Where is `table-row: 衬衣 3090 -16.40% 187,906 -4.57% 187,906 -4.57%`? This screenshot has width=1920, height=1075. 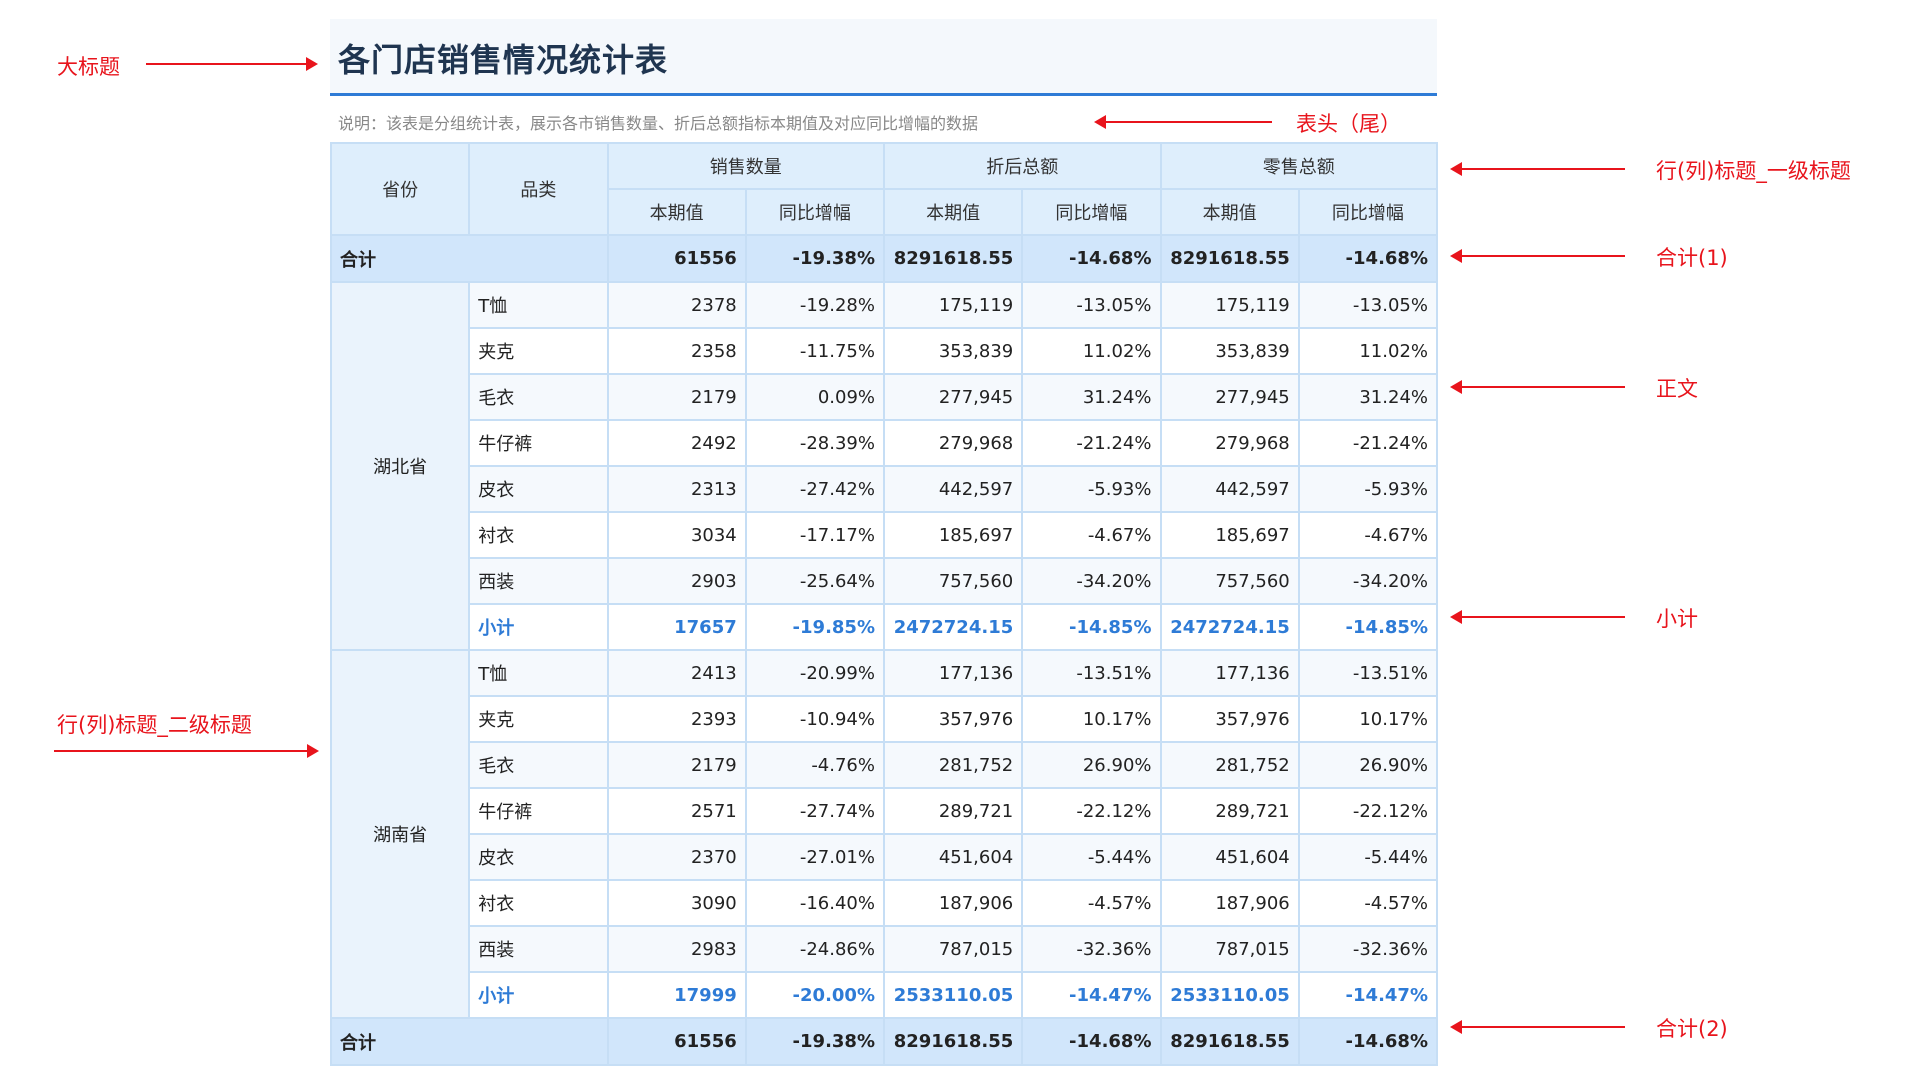 table-row: 衬衣 3090 -16.40% 187,906 -4.57% 187,906 -4.57% is located at coordinates (885, 903).